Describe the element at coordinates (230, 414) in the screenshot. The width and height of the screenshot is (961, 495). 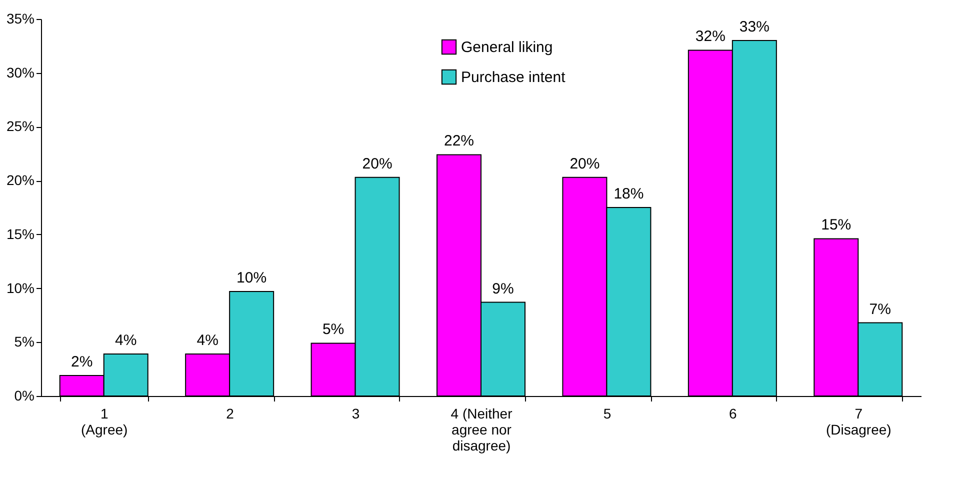
I see `x-tick-label: 2` at that location.